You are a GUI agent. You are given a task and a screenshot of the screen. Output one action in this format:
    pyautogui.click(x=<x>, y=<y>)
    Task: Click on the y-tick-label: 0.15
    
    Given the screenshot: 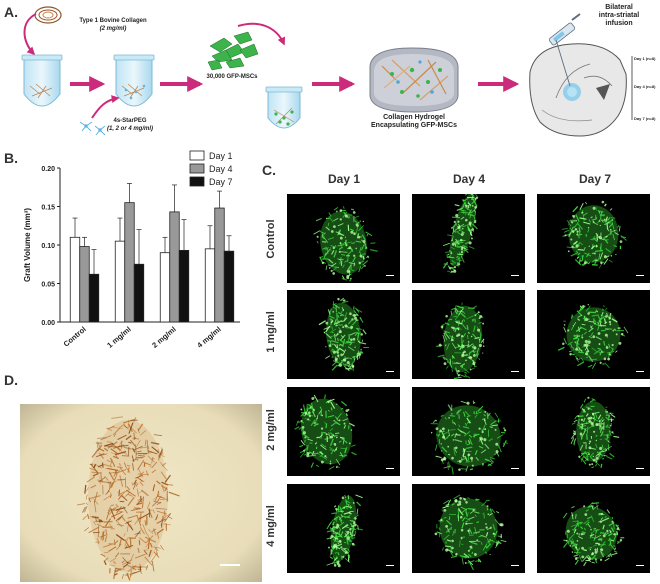 What is the action you would take?
    pyautogui.click(x=48, y=208)
    